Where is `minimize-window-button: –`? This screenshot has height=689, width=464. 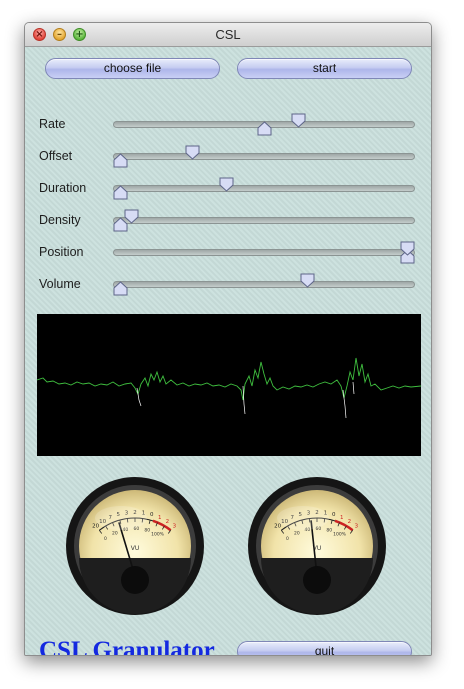
minimize-window-button: – is located at coordinates (59, 34).